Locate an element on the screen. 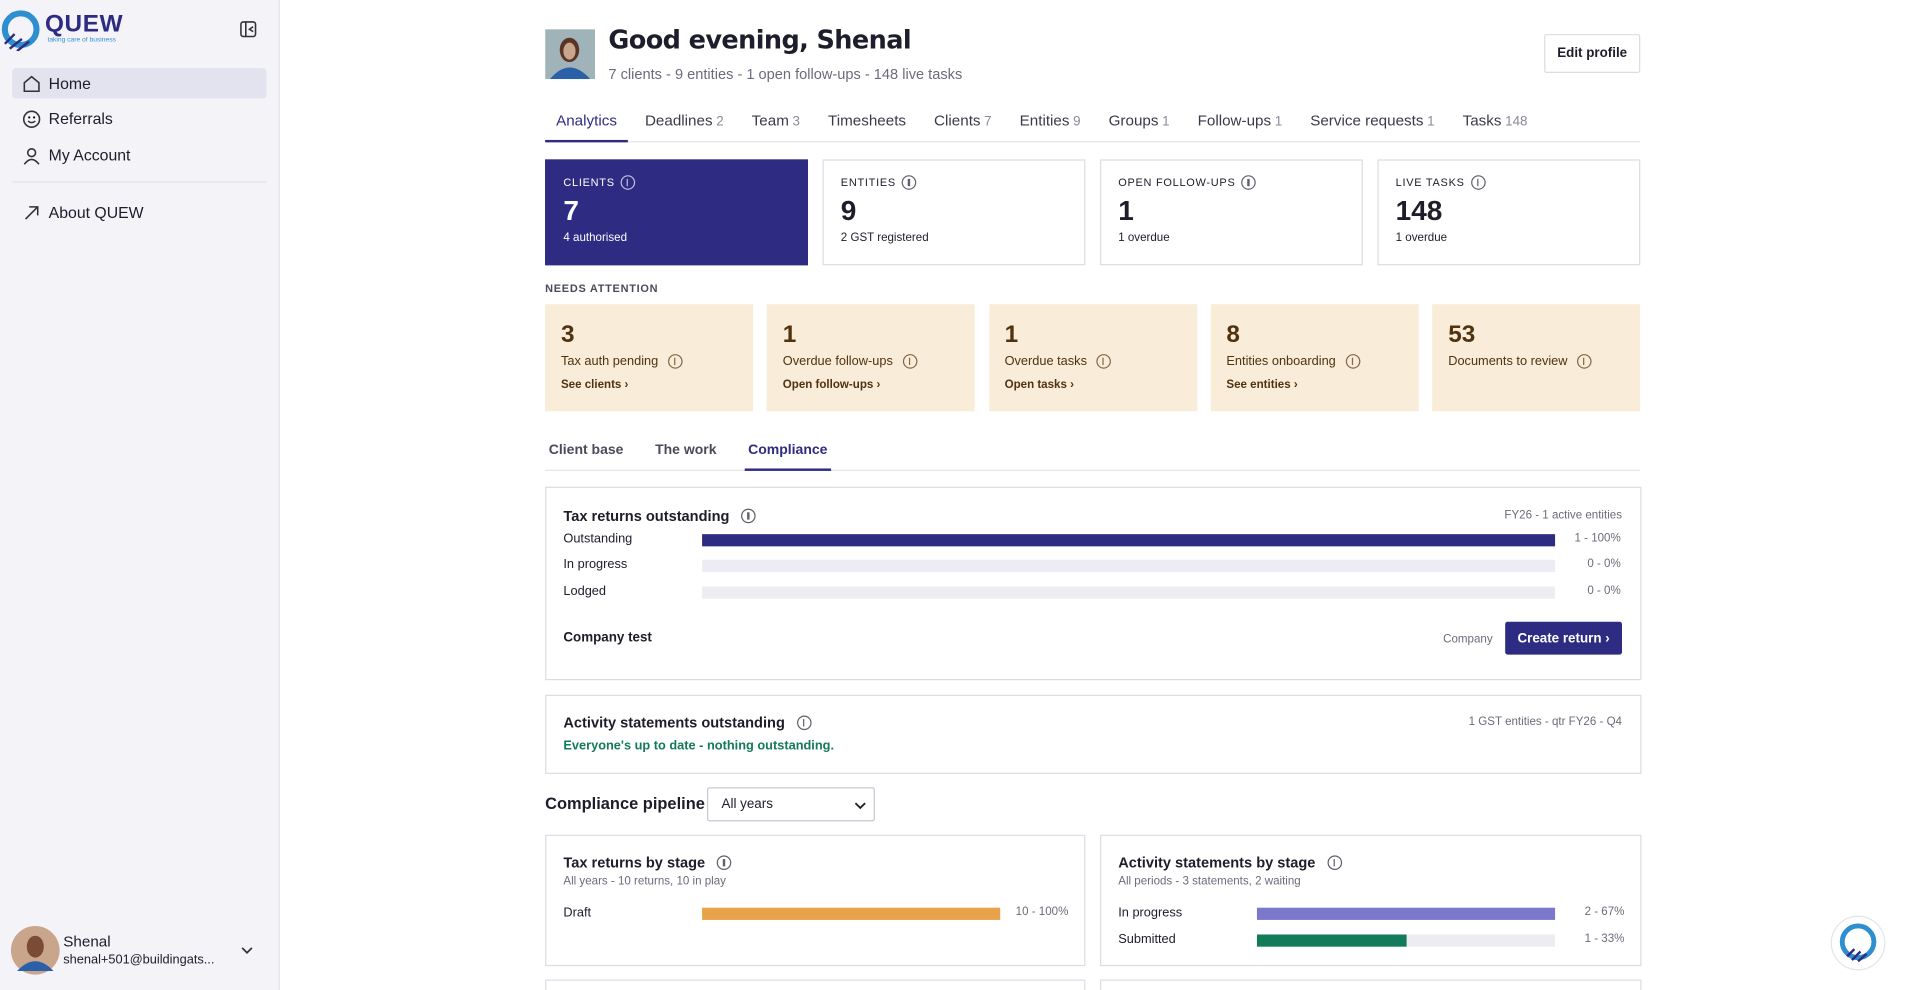 The height and width of the screenshot is (990, 1908). panel-title: Tax returns by stage is located at coordinates (647, 862).